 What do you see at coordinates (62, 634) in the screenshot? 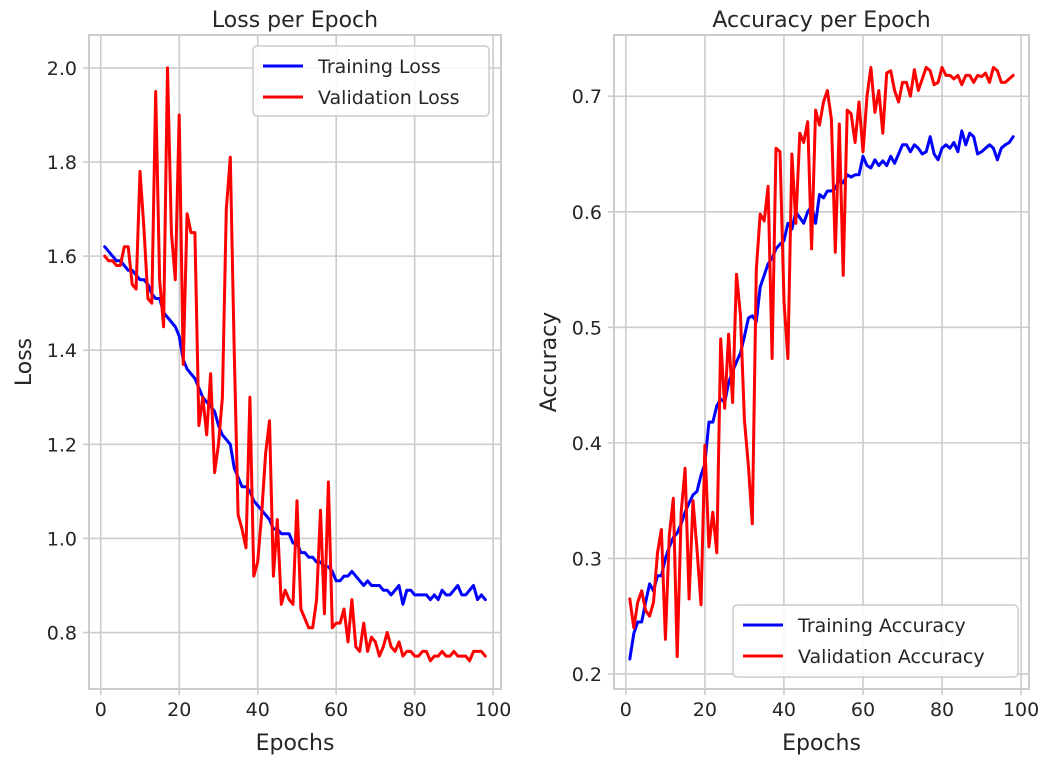
I see `loss-chart-y-tick-label: 0.8` at bounding box center [62, 634].